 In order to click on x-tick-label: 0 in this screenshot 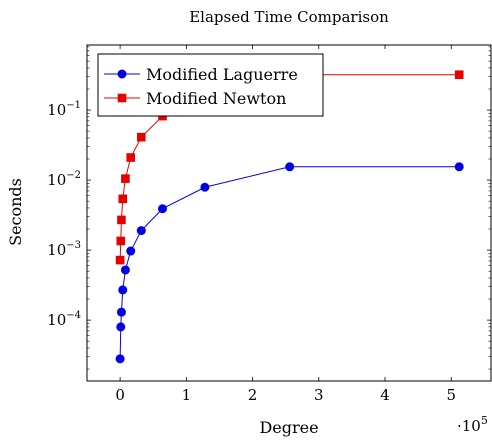, I will do `click(120, 395)`.